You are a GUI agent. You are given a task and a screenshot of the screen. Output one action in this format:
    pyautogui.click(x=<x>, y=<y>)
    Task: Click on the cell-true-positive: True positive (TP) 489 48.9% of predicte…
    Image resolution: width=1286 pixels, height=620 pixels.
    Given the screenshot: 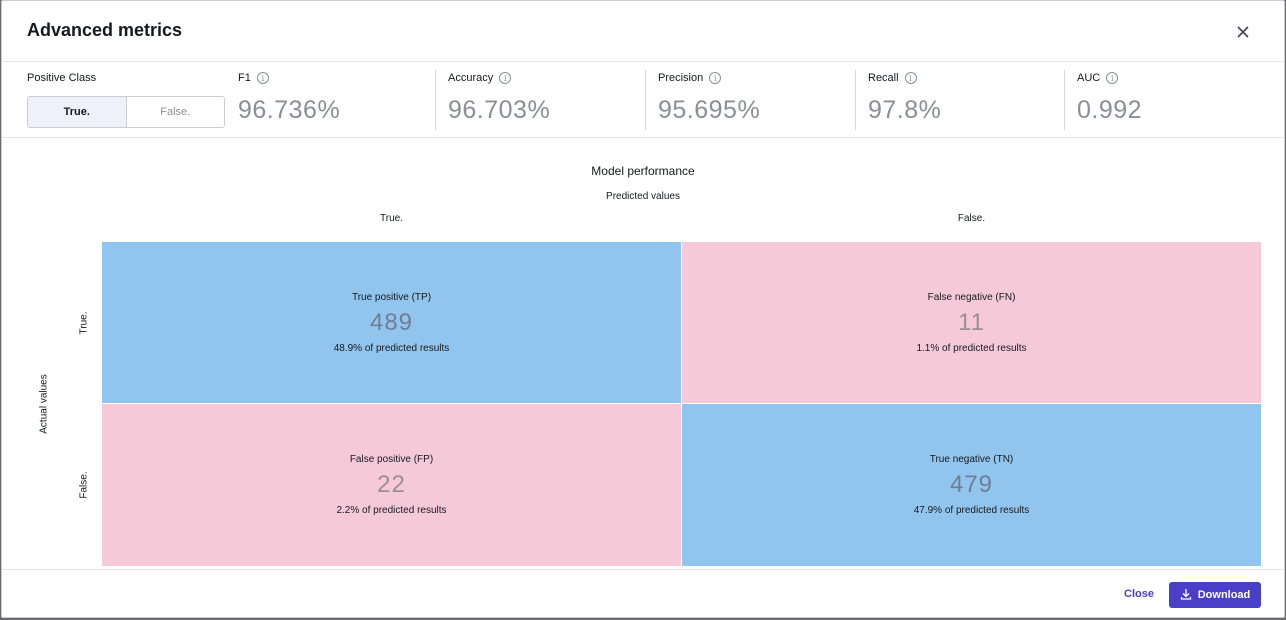 What is the action you would take?
    pyautogui.click(x=391, y=322)
    